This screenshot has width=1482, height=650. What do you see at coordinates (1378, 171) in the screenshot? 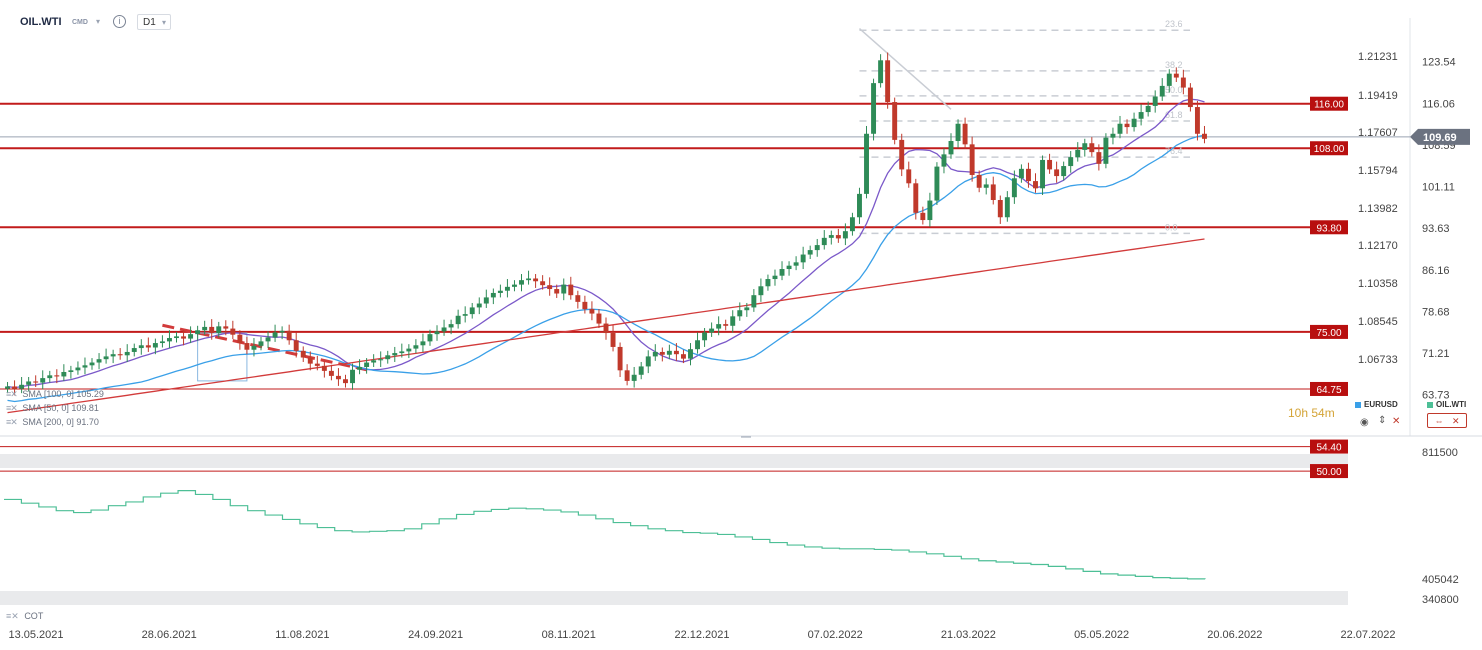
I see `y2-tick-label: 1.15794` at bounding box center [1378, 171].